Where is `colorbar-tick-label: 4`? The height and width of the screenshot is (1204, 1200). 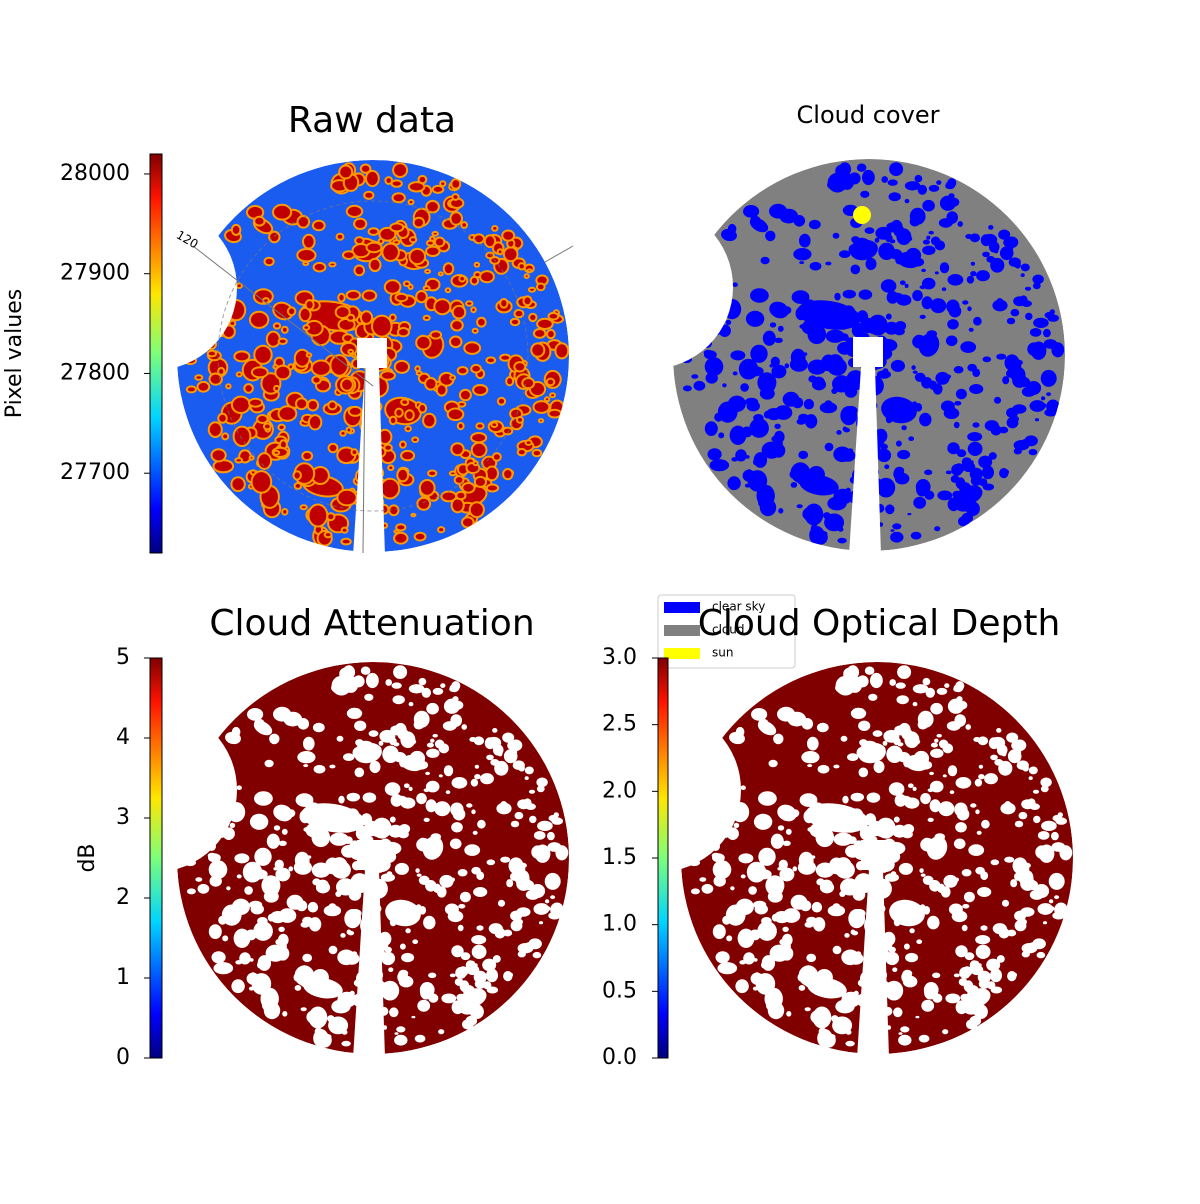
colorbar-tick-label: 4 is located at coordinates (123, 737).